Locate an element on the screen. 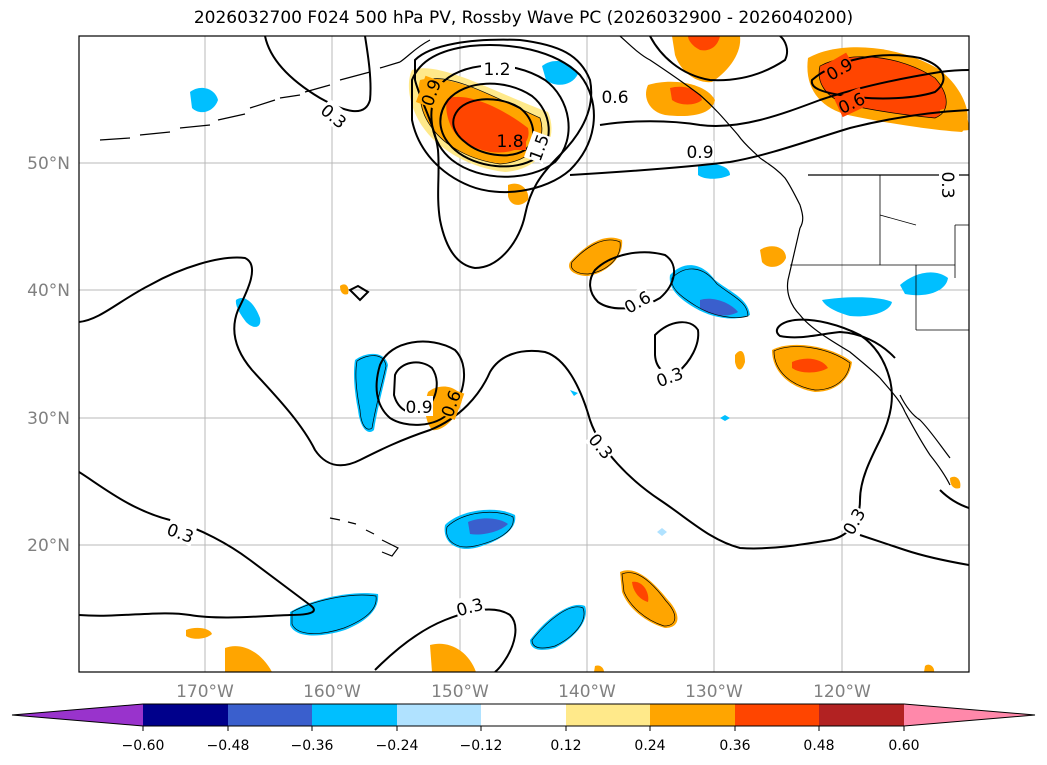  anomaly-canada-east is located at coordinates (954, 119).